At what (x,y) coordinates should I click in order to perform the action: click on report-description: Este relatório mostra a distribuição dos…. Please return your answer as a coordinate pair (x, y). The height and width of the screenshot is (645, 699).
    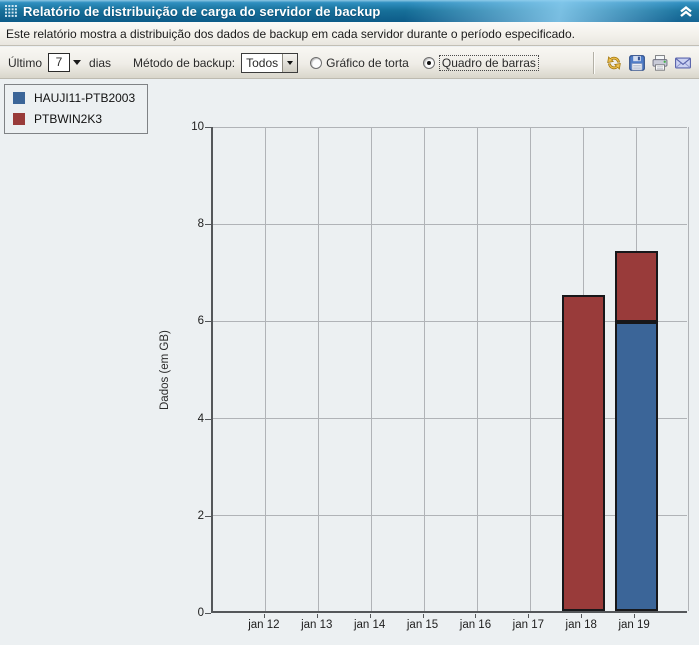
    Looking at the image, I should click on (349, 34).